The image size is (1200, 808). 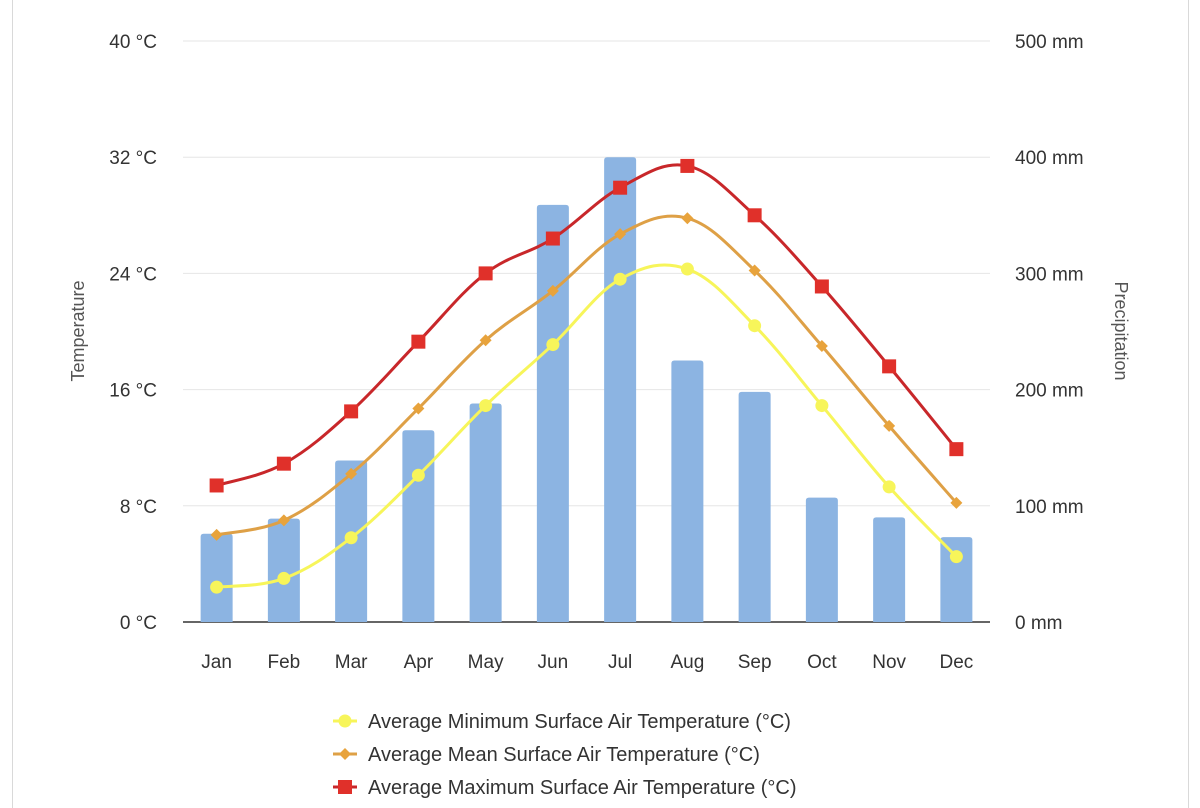 I want to click on right-tick-label: 100 mm, so click(x=1049, y=507).